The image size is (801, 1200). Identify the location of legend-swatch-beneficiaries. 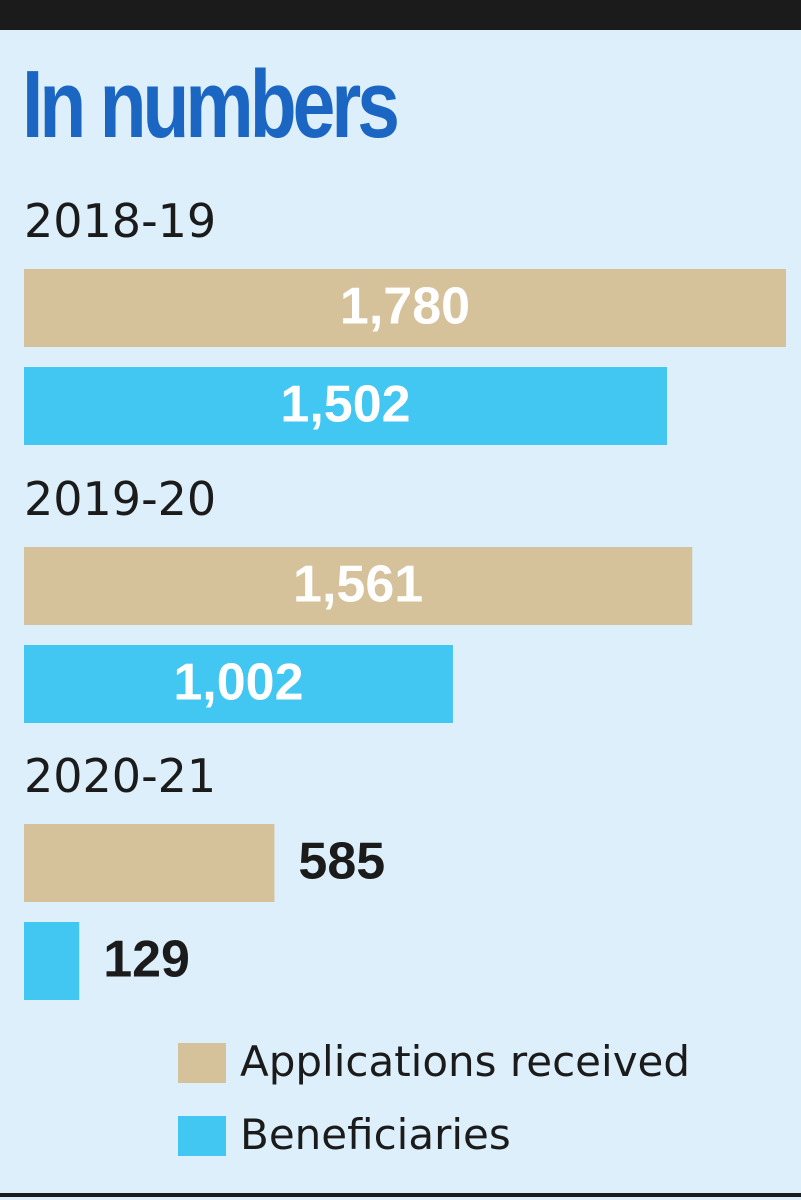
(202, 1136).